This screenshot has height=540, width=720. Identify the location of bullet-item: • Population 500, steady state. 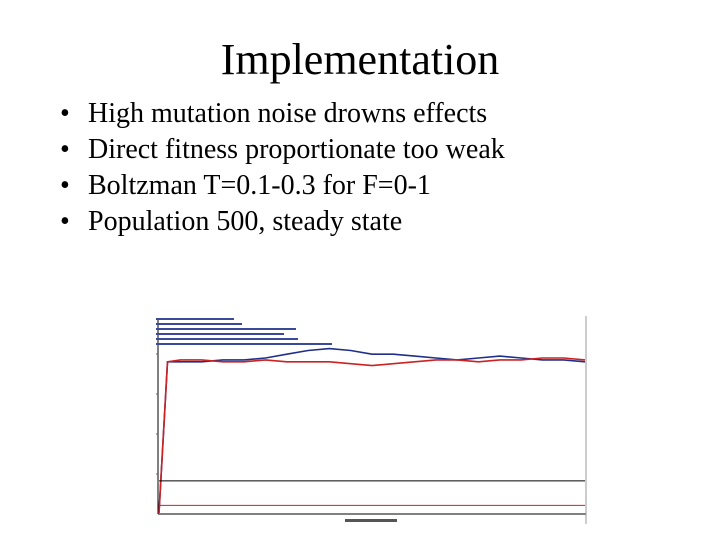
(282, 222).